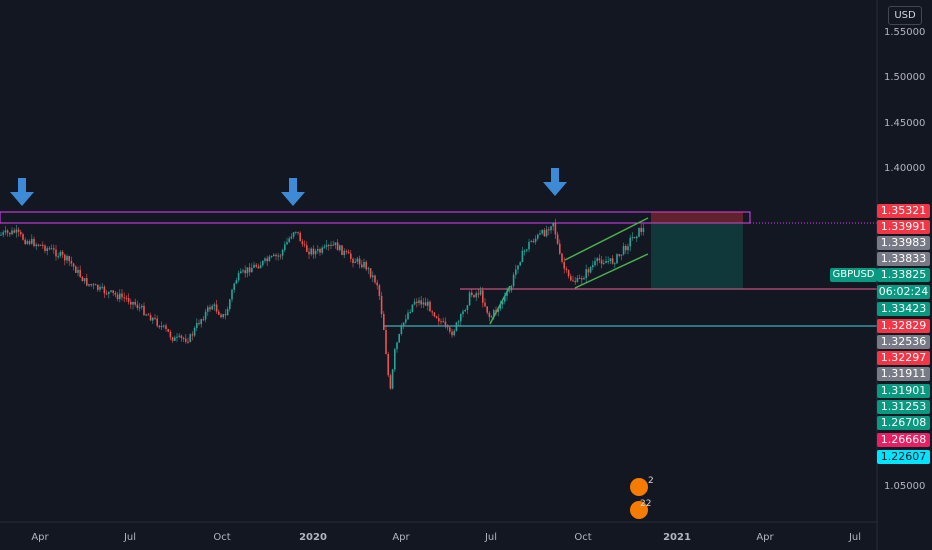 The width and height of the screenshot is (932, 550). I want to click on currency-label: USD, so click(905, 15).